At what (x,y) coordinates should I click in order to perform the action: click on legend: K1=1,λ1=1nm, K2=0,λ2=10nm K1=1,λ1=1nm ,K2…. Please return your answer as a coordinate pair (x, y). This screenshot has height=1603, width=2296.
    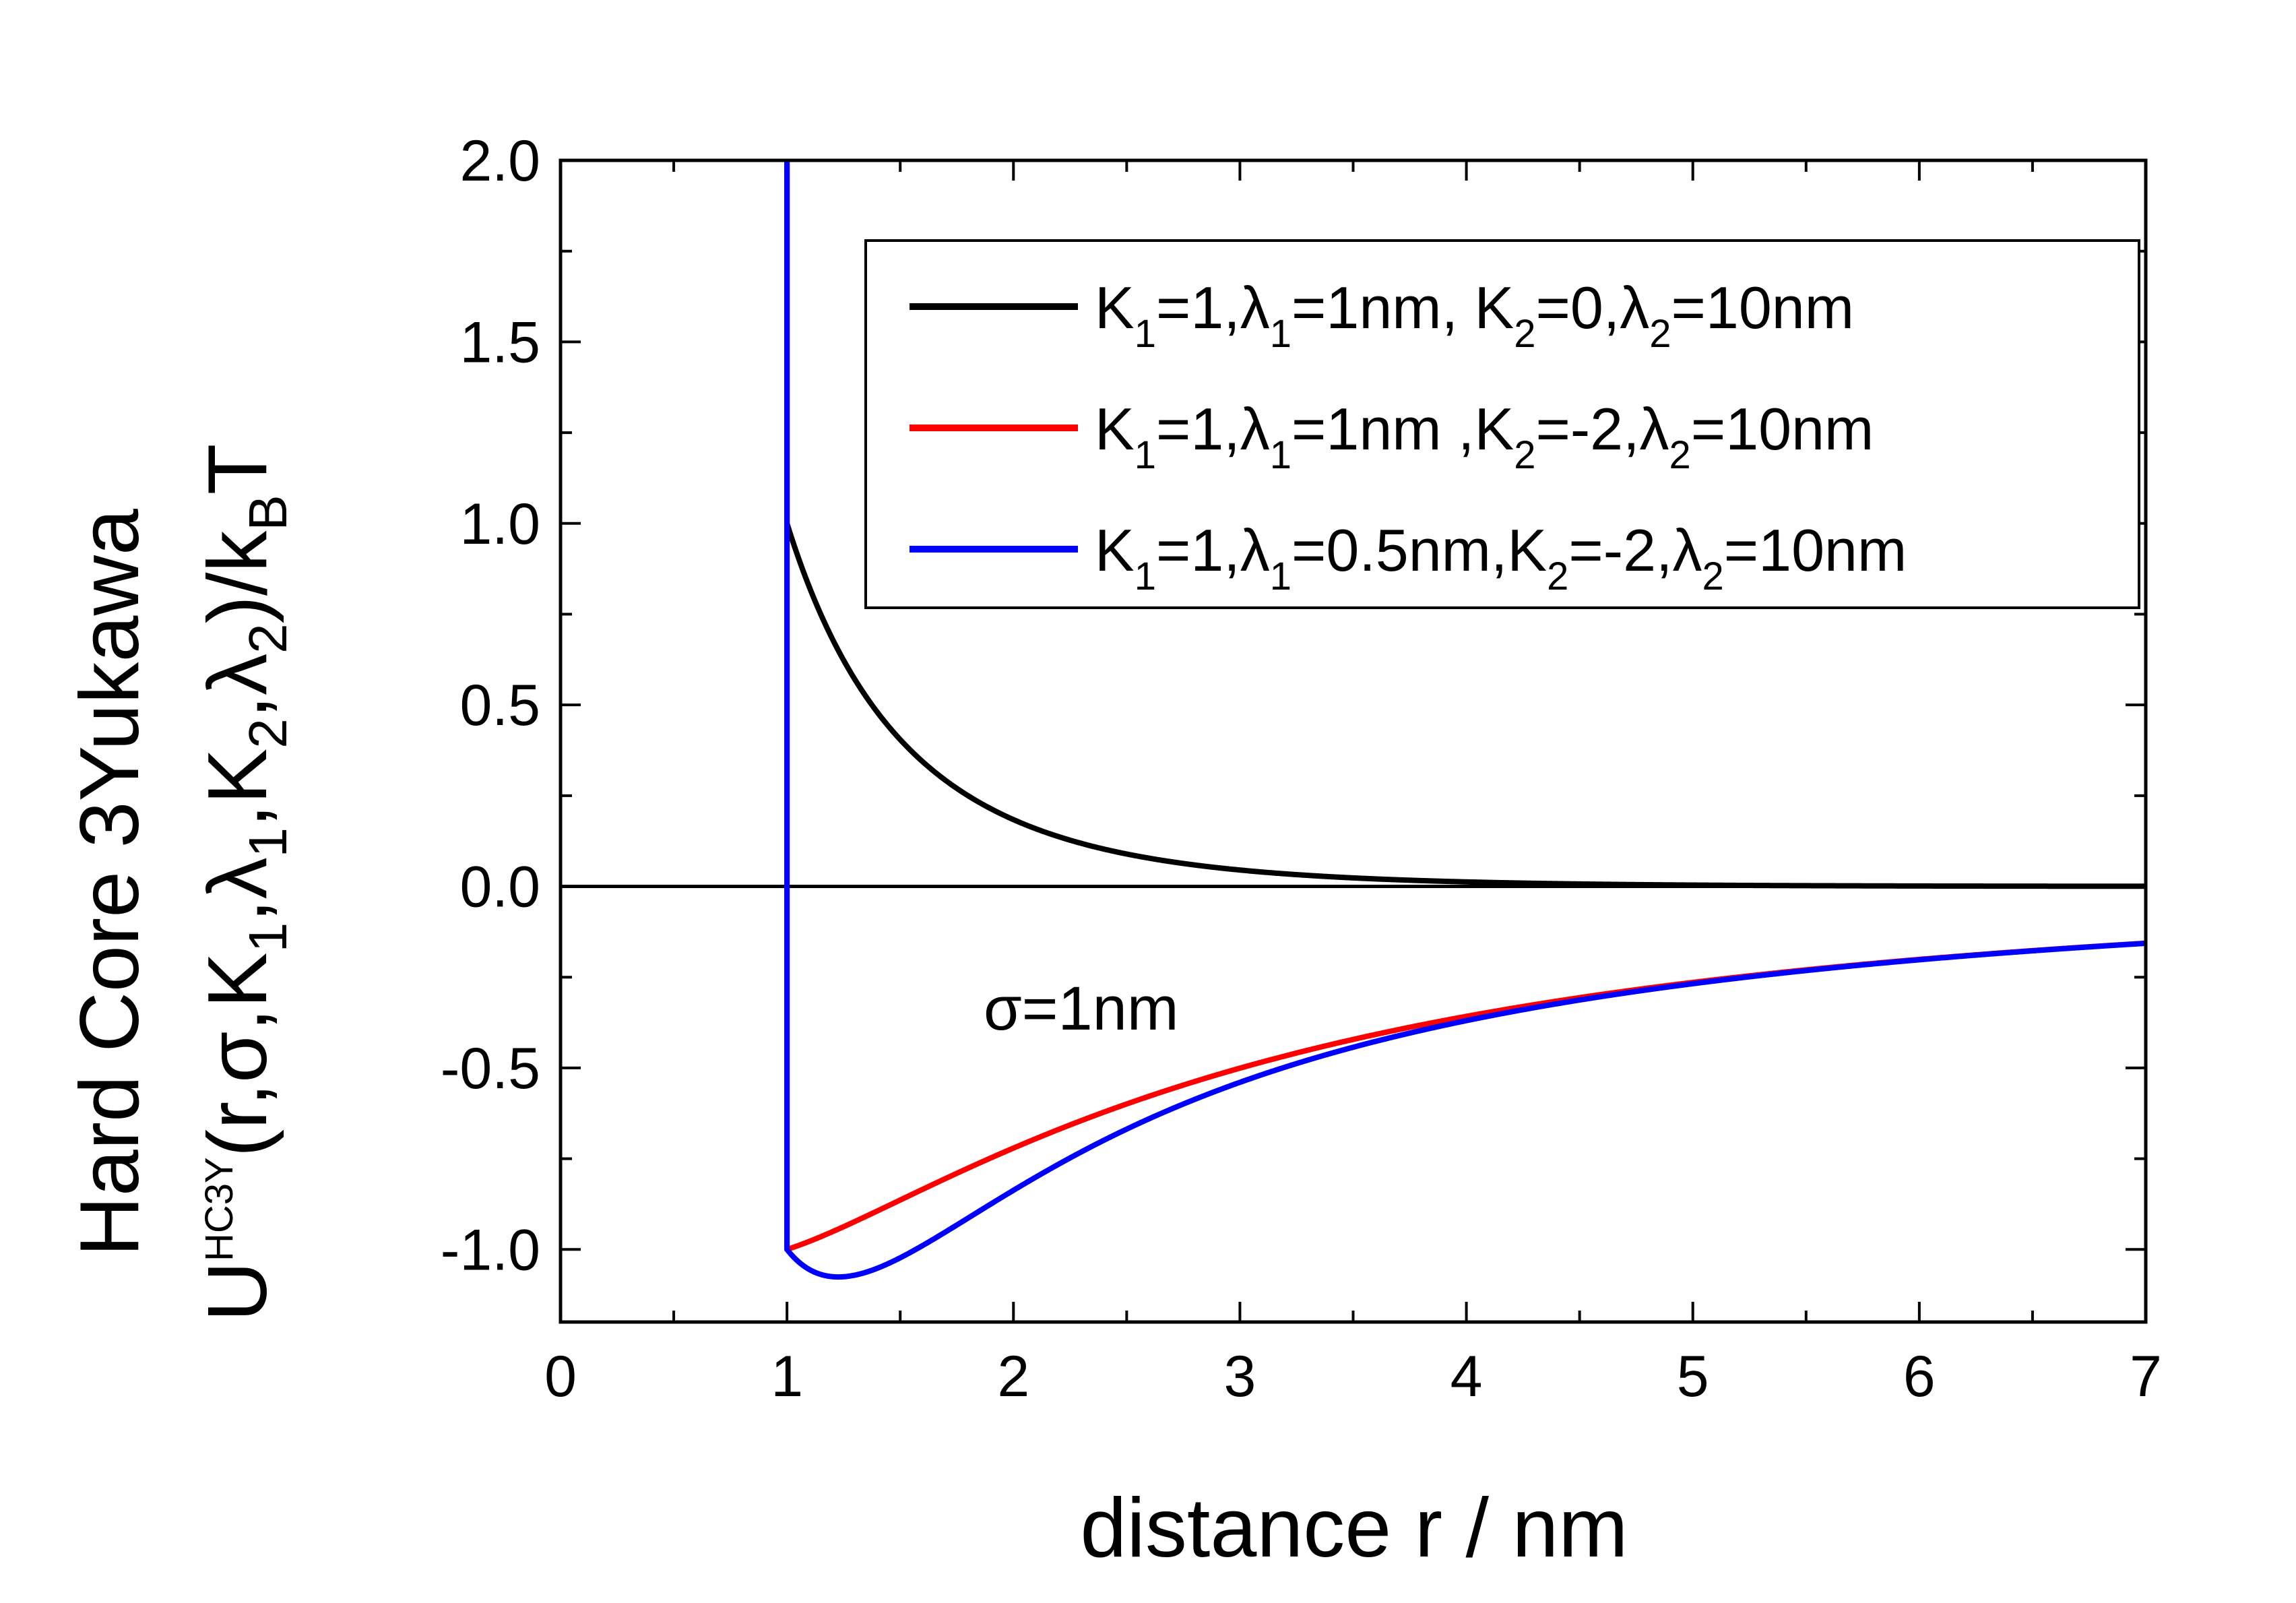
    Looking at the image, I should click on (1502, 424).